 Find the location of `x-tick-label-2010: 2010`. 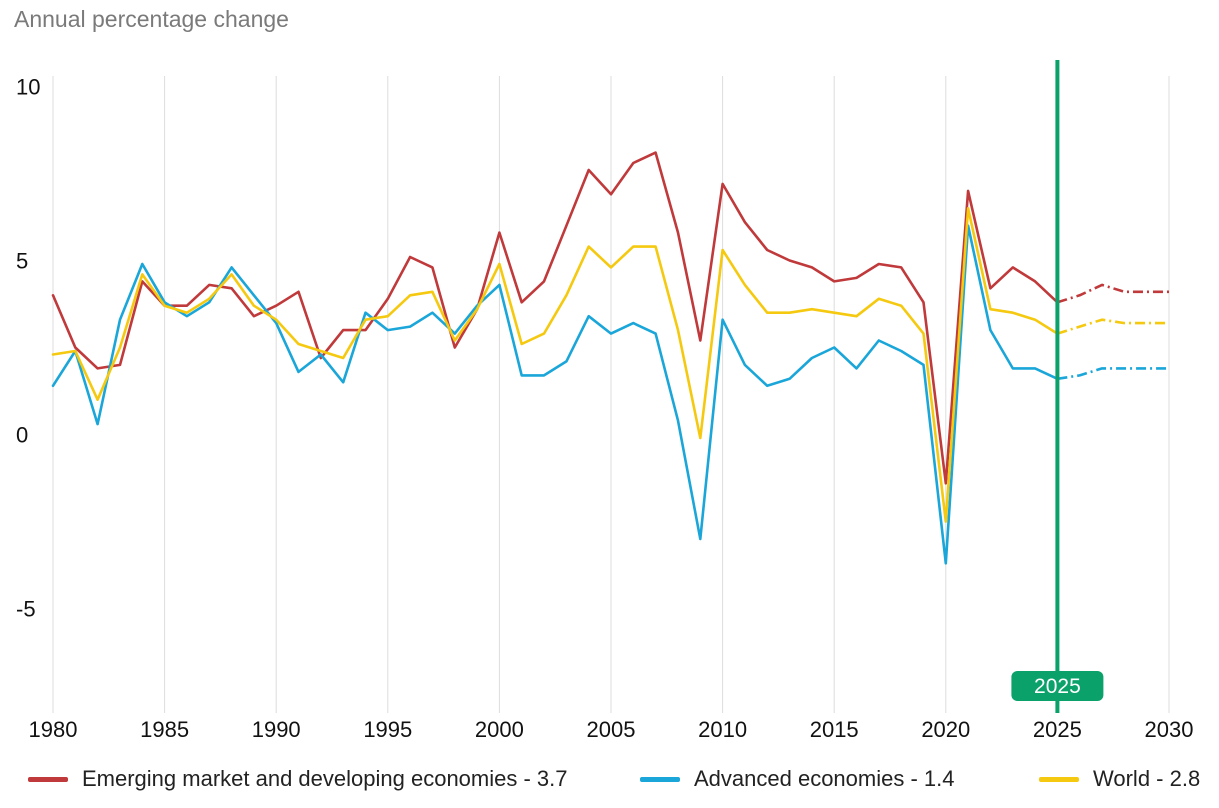

x-tick-label-2010: 2010 is located at coordinates (722, 729).